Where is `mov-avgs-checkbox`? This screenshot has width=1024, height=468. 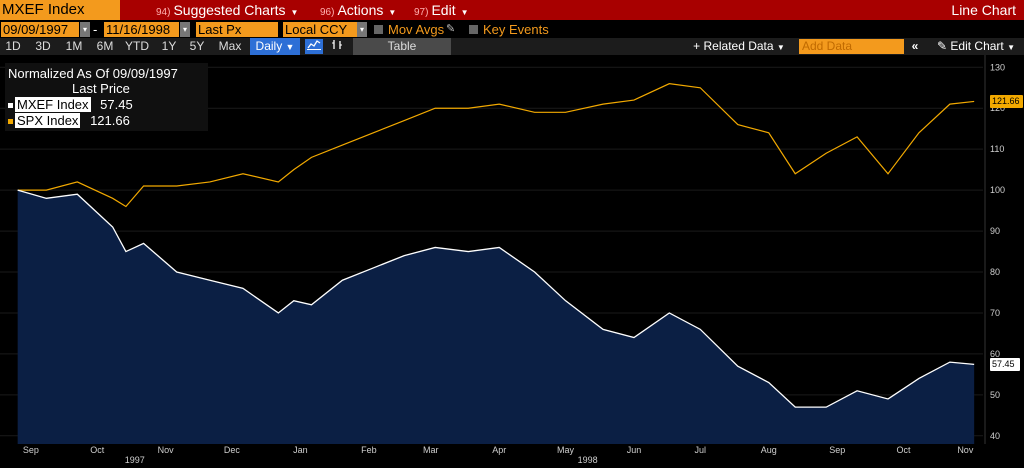 mov-avgs-checkbox is located at coordinates (378, 29).